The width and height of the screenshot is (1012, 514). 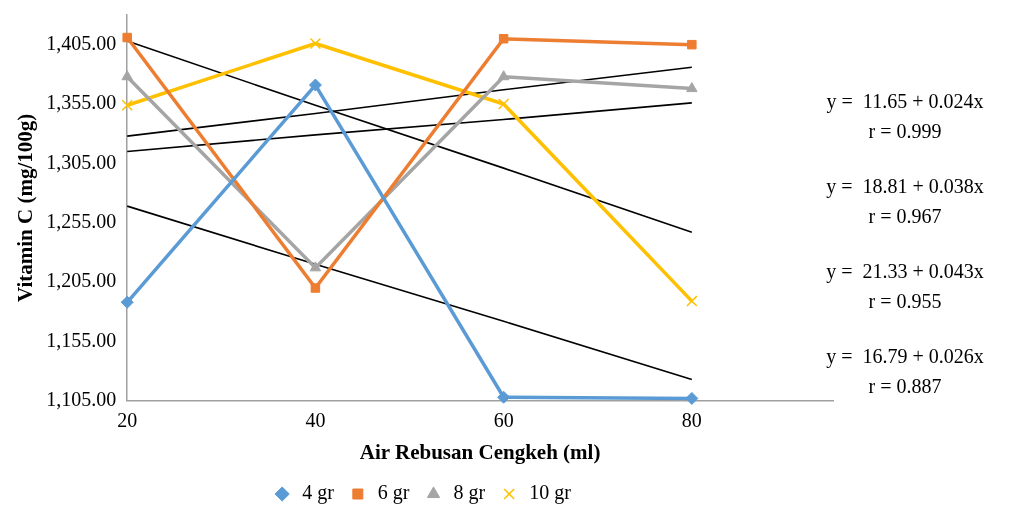 What do you see at coordinates (81, 280) in the screenshot?
I see `y-tick-label: 1,205.00` at bounding box center [81, 280].